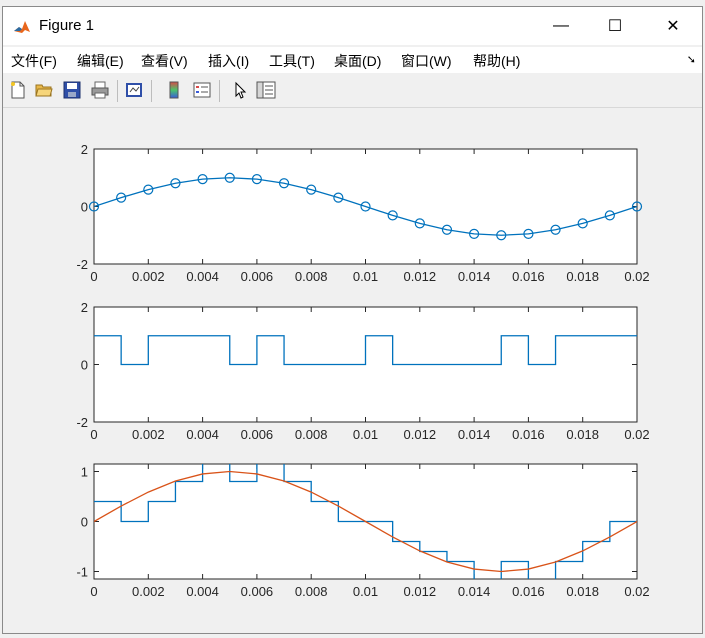  What do you see at coordinates (72, 90) in the screenshot?
I see `save-icon` at bounding box center [72, 90].